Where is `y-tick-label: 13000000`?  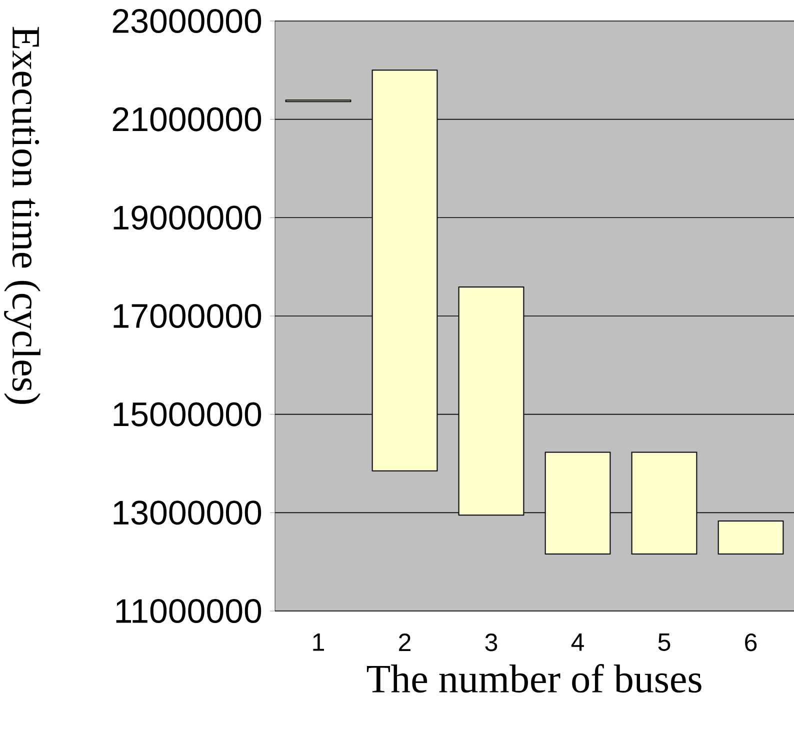
y-tick-label: 13000000 is located at coordinates (188, 512).